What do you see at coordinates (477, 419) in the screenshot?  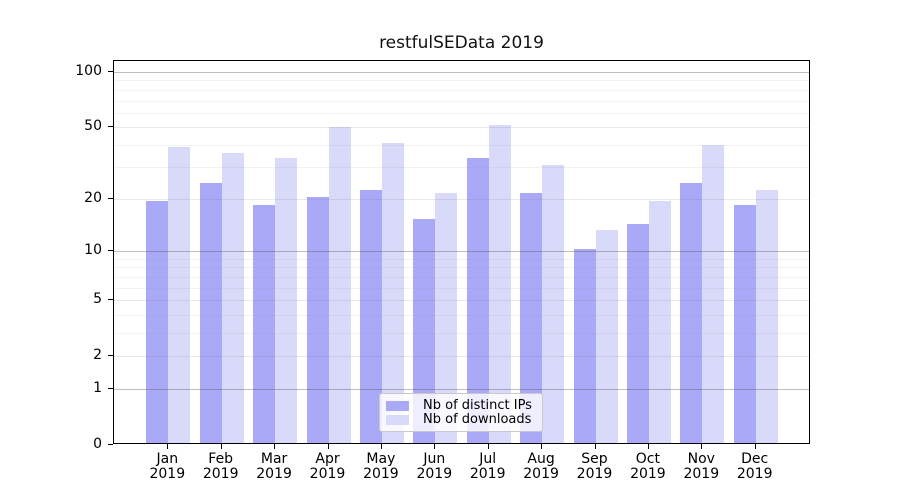 I see `legend-label-downloads: Nb of downloads` at bounding box center [477, 419].